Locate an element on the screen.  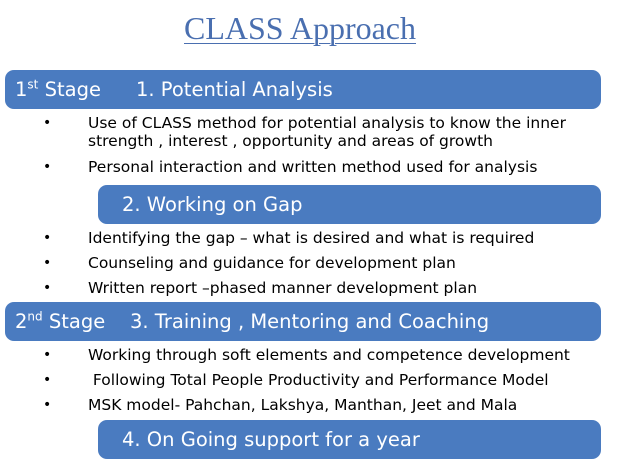
section-1-heading: 1. Potential Analysis is located at coordinates (234, 89).